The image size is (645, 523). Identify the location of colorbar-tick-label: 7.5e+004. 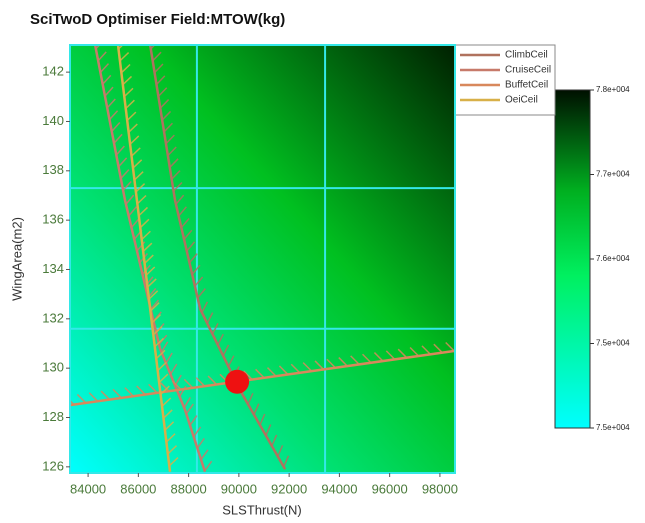
(613, 343).